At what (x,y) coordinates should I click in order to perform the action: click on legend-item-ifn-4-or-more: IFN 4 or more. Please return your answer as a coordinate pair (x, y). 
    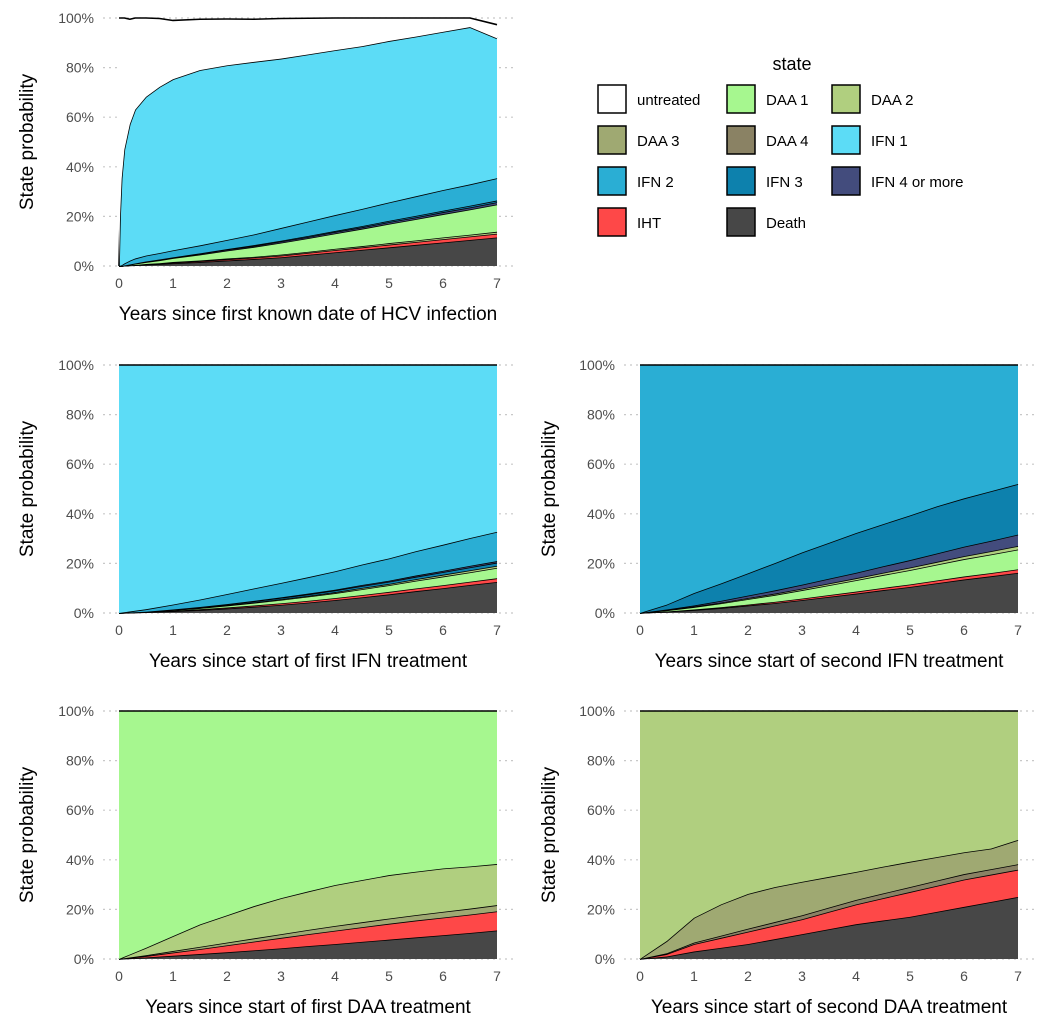
    Looking at the image, I should click on (897, 181).